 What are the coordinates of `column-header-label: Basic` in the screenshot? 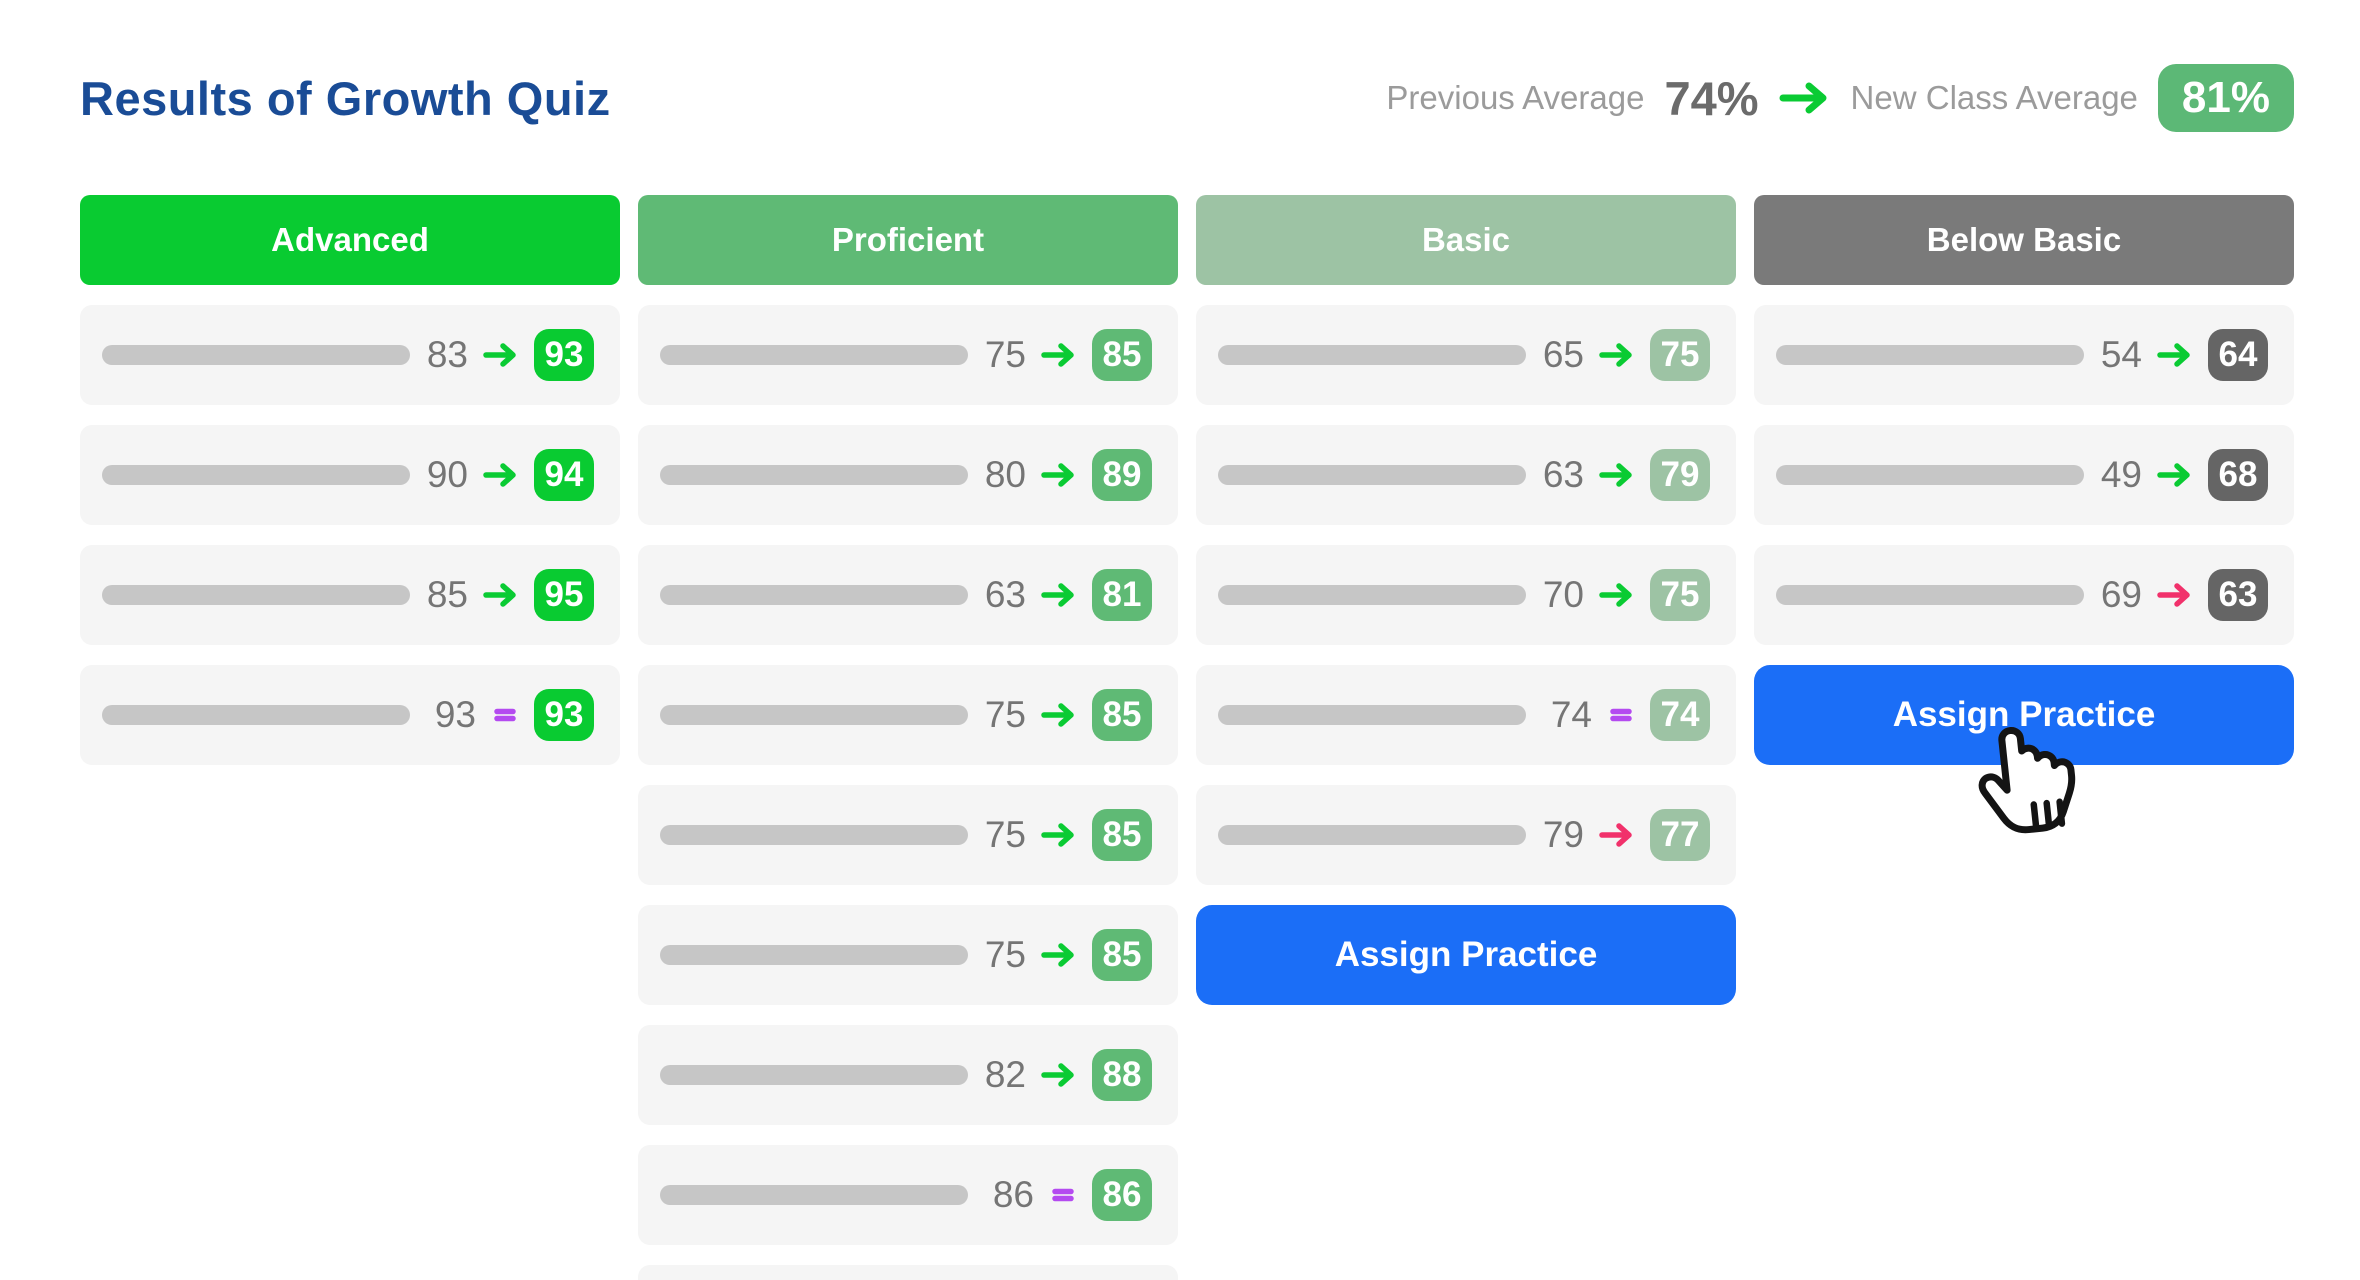 It's located at (1466, 239).